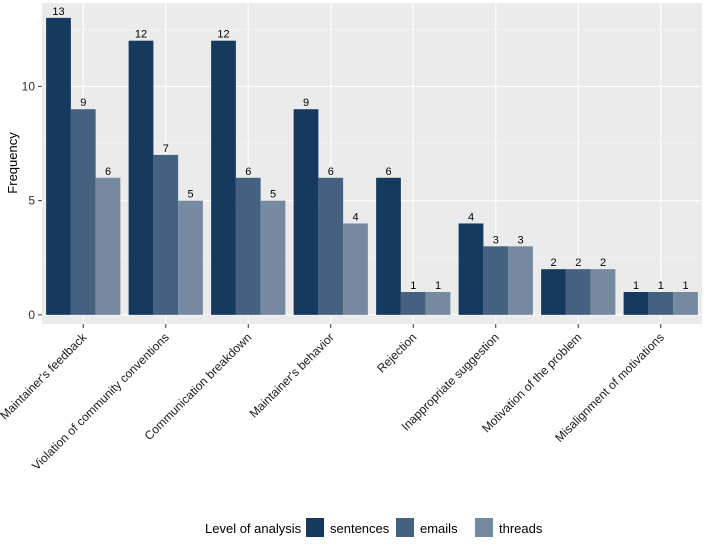 Image resolution: width=706 pixels, height=549 pixels. What do you see at coordinates (292, 375) in the screenshot?
I see `x-tick-label: Maintainer's behavior` at bounding box center [292, 375].